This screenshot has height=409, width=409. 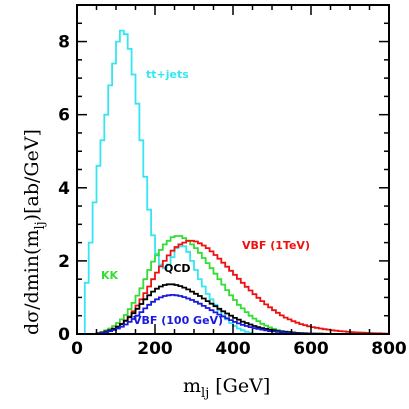 What do you see at coordinates (110, 275) in the screenshot?
I see `series-label-kk: KK` at bounding box center [110, 275].